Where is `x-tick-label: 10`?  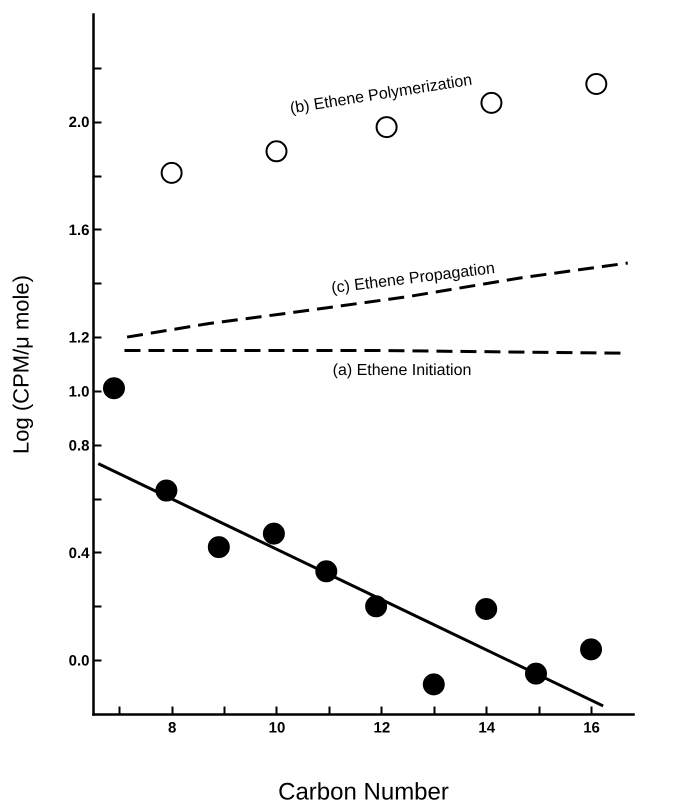
x-tick-label: 10 is located at coordinates (277, 728).